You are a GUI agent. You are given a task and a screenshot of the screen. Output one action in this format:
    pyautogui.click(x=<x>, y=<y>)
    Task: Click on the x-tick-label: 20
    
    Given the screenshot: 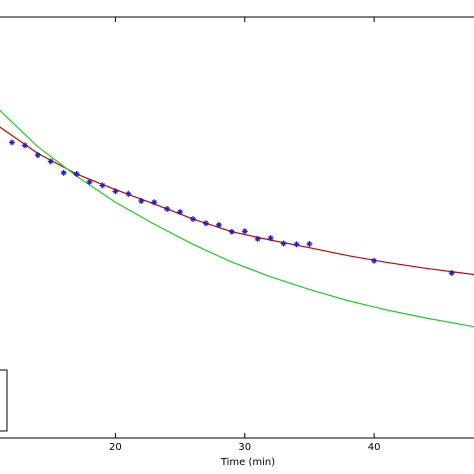 What is the action you would take?
    pyautogui.click(x=115, y=447)
    